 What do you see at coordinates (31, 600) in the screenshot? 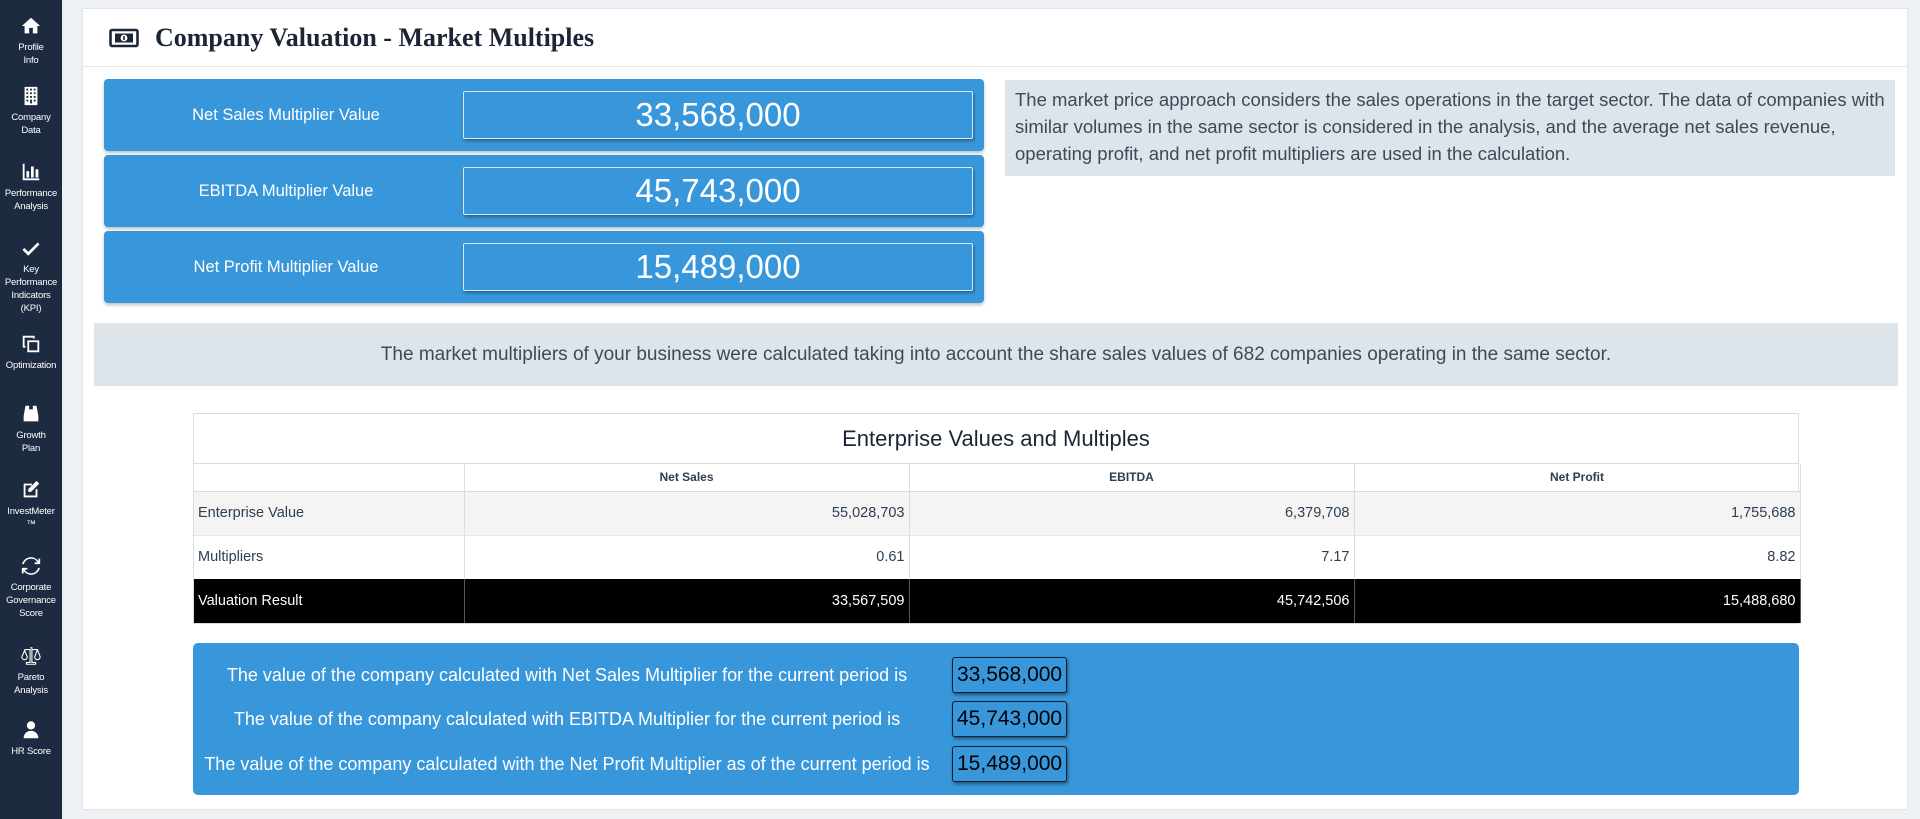
I see `sidebar-item-label: Corporate Governance Score` at bounding box center [31, 600].